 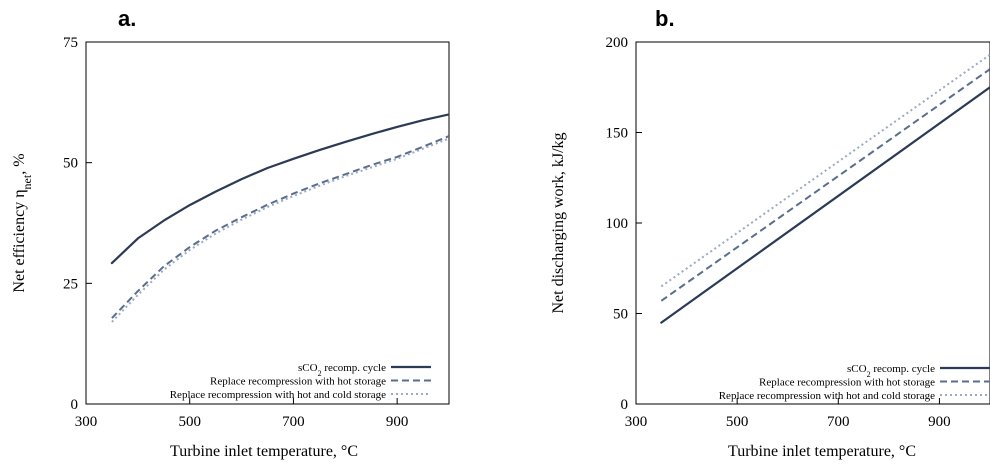 What do you see at coordinates (617, 43) in the screenshot?
I see `y-tick-label: 200` at bounding box center [617, 43].